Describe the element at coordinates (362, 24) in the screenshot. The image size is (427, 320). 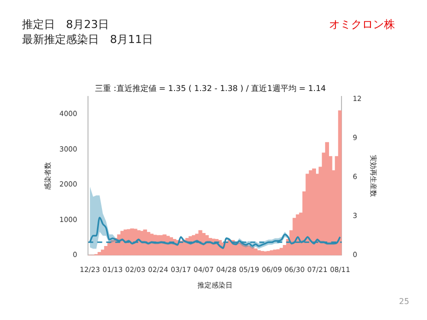
I see `text: オミクロン株` at that location.